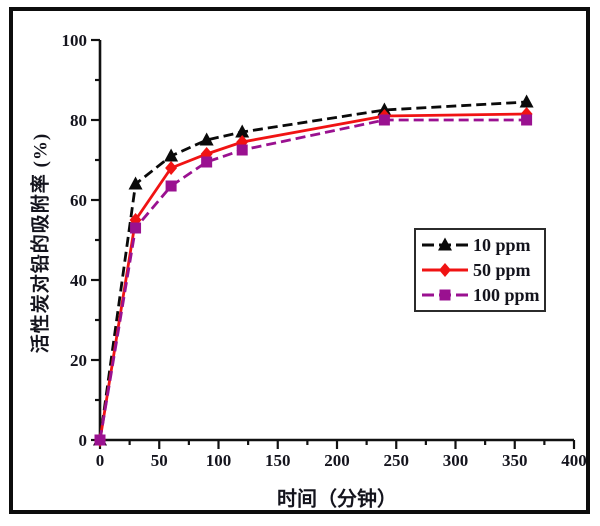  Describe the element at coordinates (75, 40) in the screenshot. I see `y-tick-label: 100` at that location.